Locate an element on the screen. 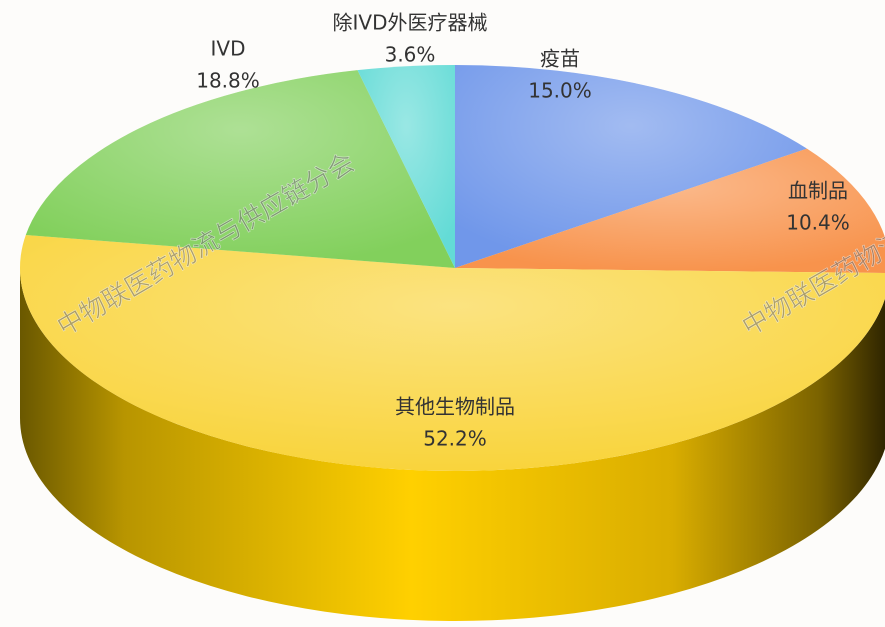  slice-label: 其他生物制品 is located at coordinates (455, 407).